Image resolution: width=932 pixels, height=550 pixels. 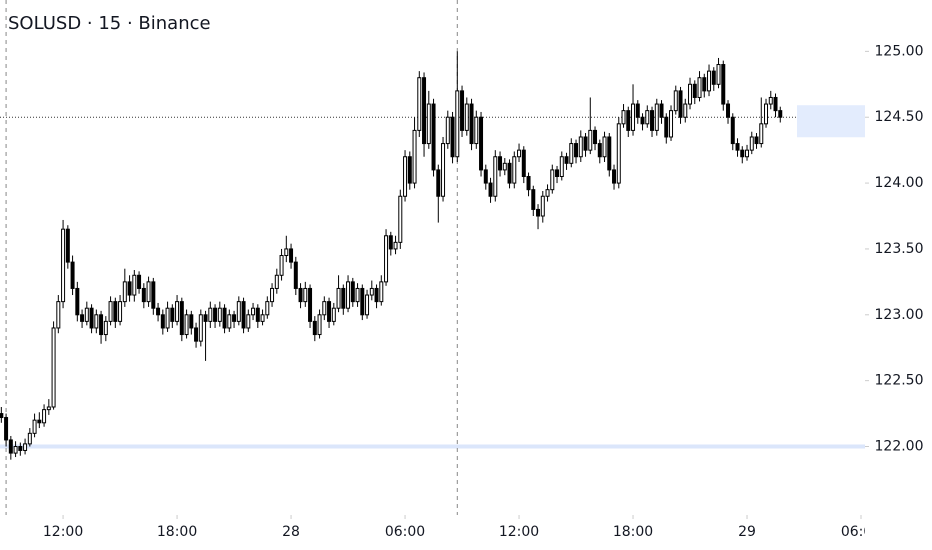 I want to click on axis-background, so click(x=898, y=275).